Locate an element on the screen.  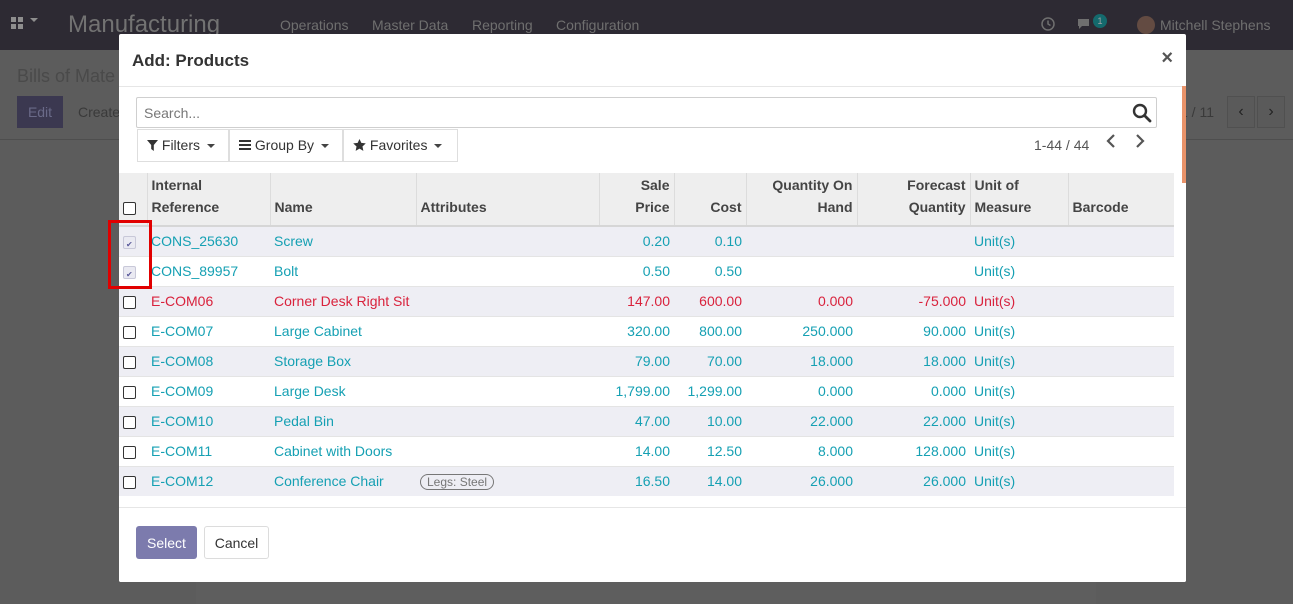
table-row: CONS_25630 Screw 0.20 0.10 Unit(s) is located at coordinates (646, 241).